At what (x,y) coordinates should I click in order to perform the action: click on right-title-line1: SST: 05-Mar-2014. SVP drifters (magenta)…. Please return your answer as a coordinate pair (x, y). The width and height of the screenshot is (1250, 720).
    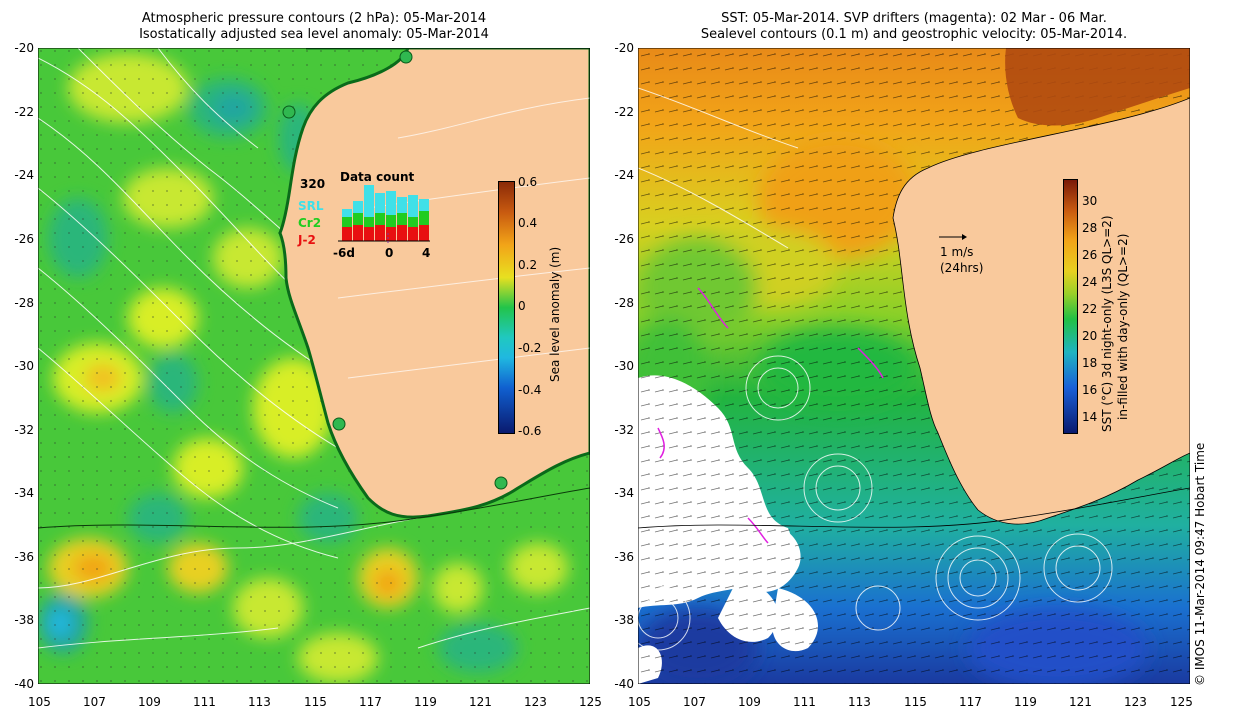
    Looking at the image, I should click on (914, 18).